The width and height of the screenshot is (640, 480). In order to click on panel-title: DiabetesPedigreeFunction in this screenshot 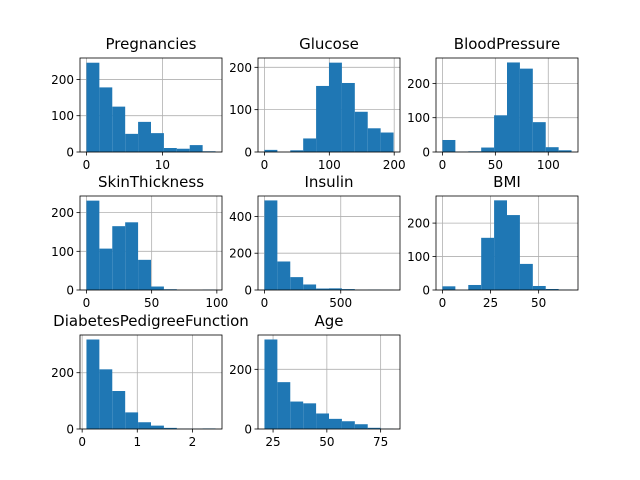, I will do `click(151, 321)`.